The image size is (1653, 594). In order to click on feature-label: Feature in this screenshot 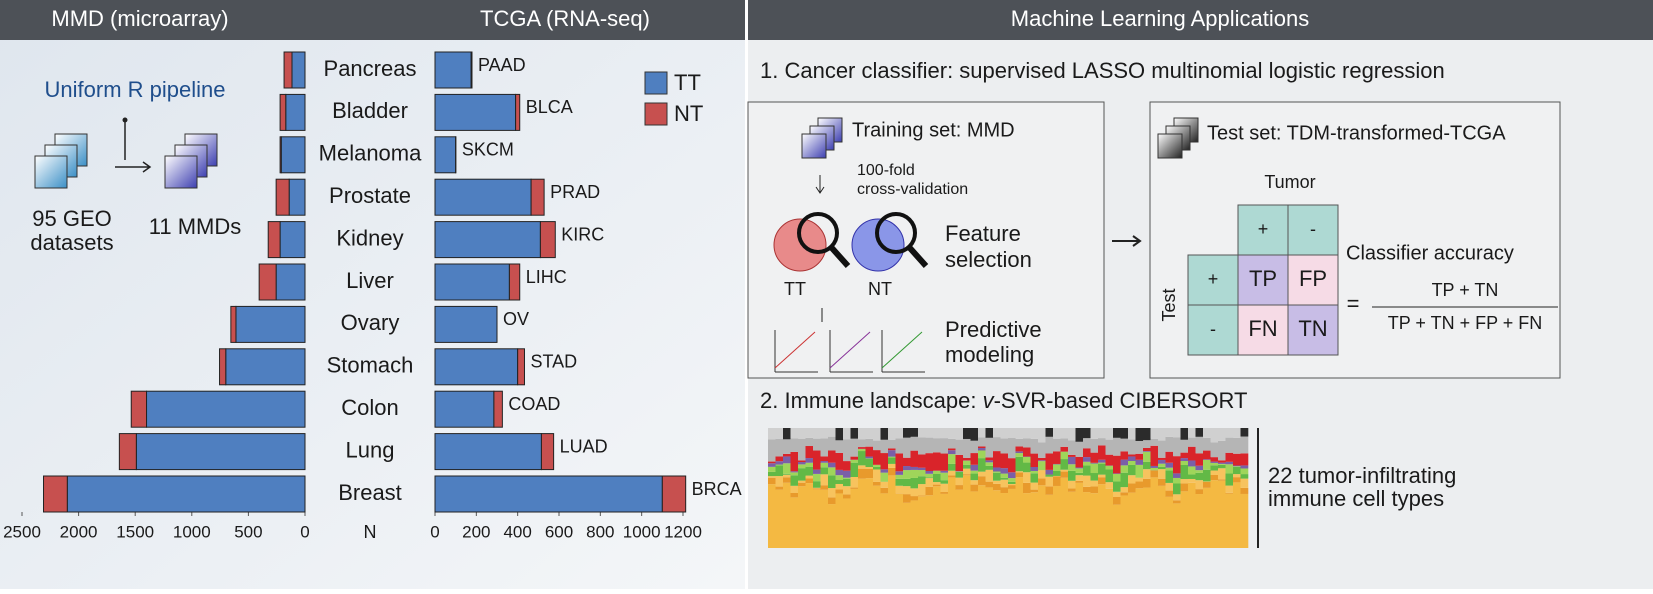, I will do `click(983, 233)`.